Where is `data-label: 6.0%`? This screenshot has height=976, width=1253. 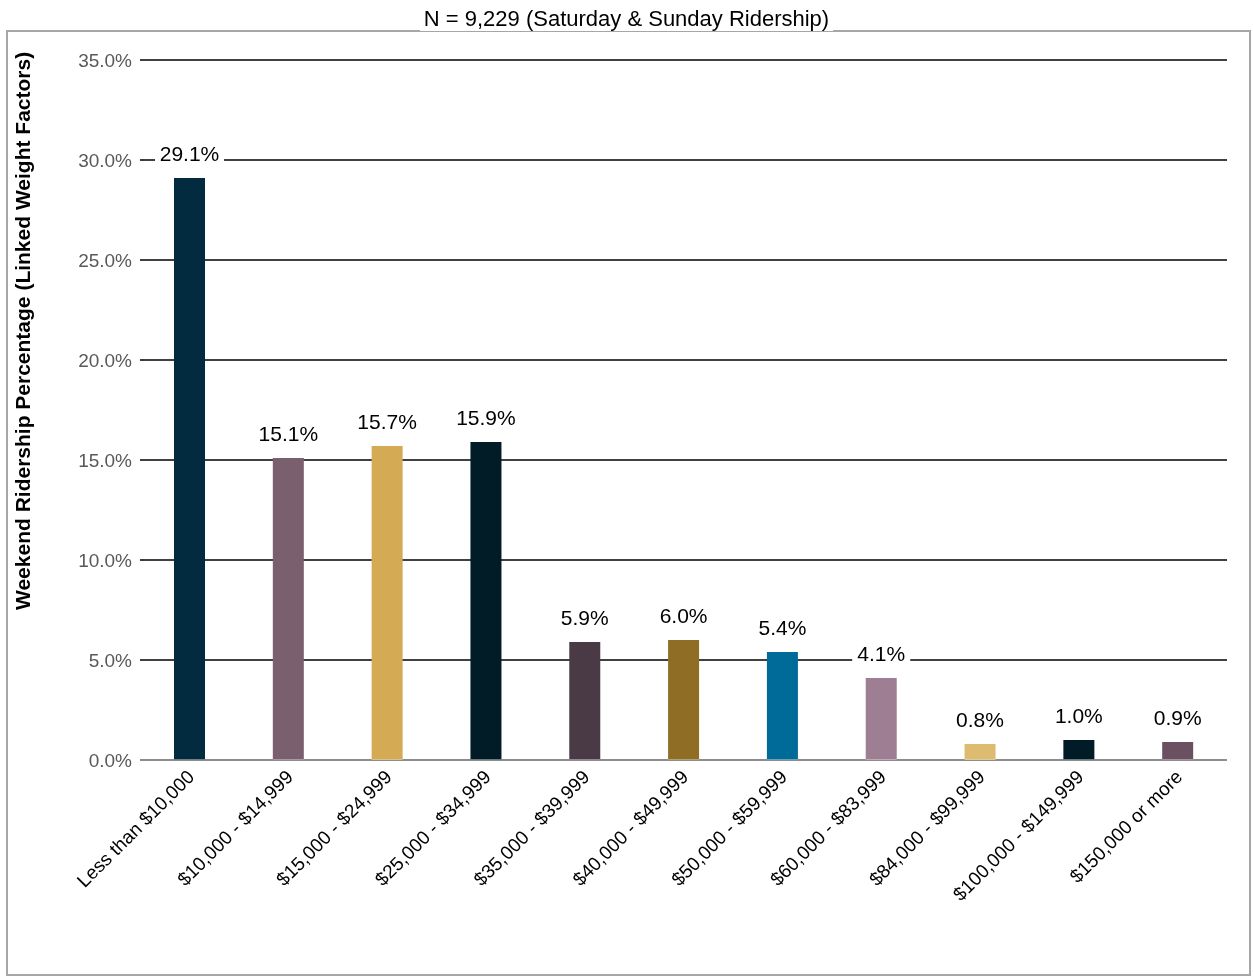 data-label: 6.0% is located at coordinates (683, 615).